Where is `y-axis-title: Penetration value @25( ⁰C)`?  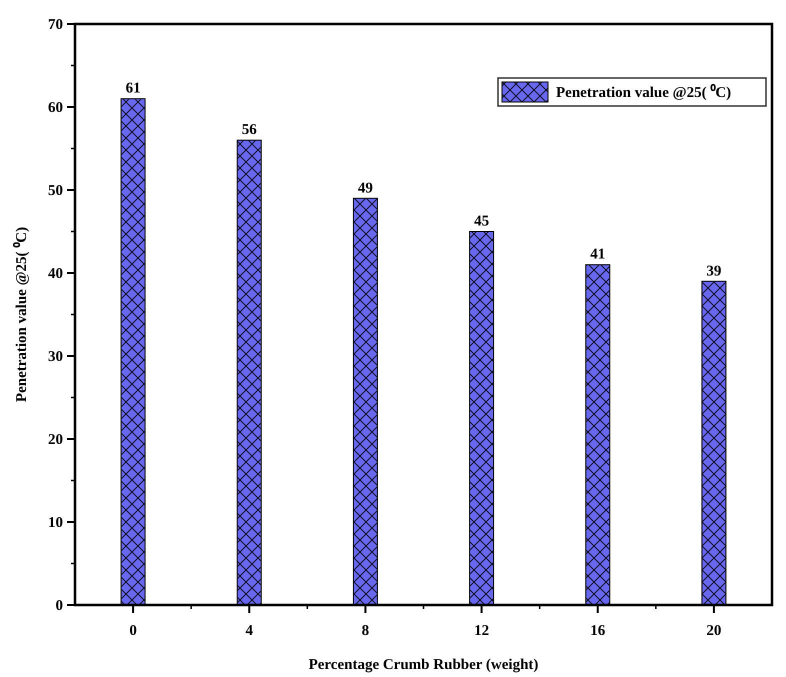 y-axis-title: Penetration value @25( ⁰C) is located at coordinates (21, 314).